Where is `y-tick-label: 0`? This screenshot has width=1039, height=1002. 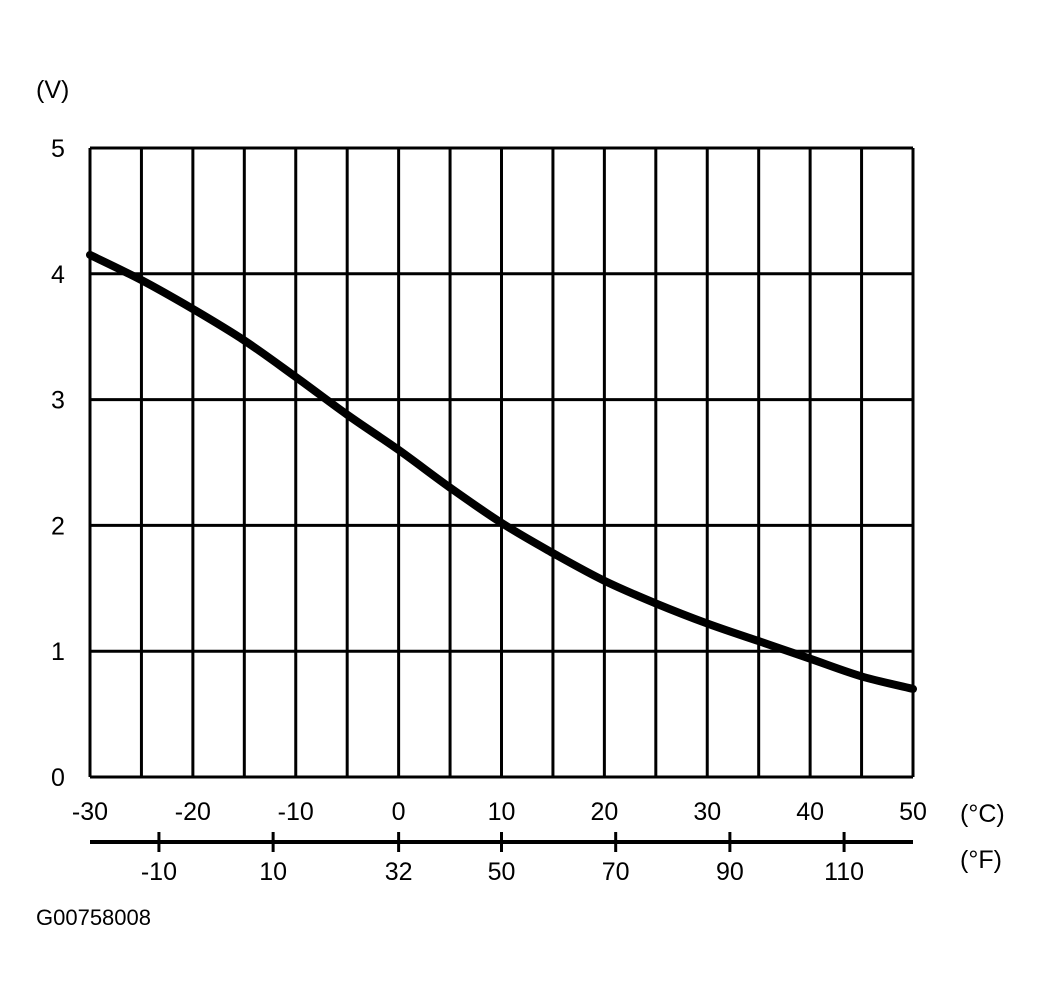
y-tick-label: 0 is located at coordinates (58, 778).